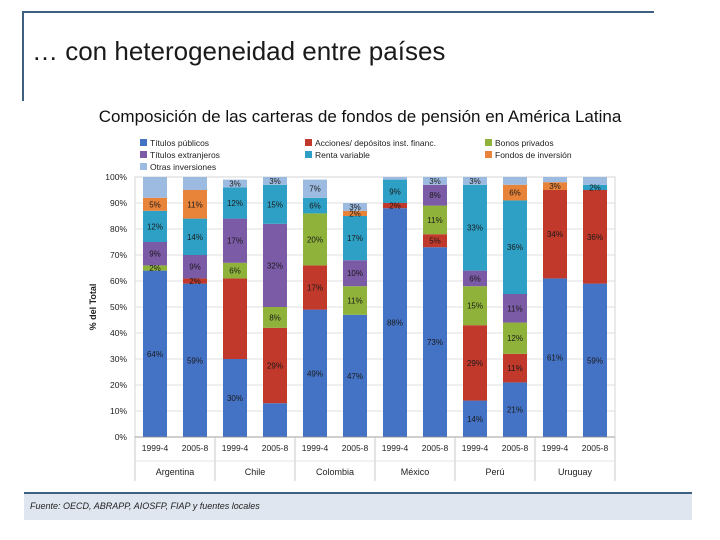  I want to click on x-group-label: Chile, so click(255, 472).